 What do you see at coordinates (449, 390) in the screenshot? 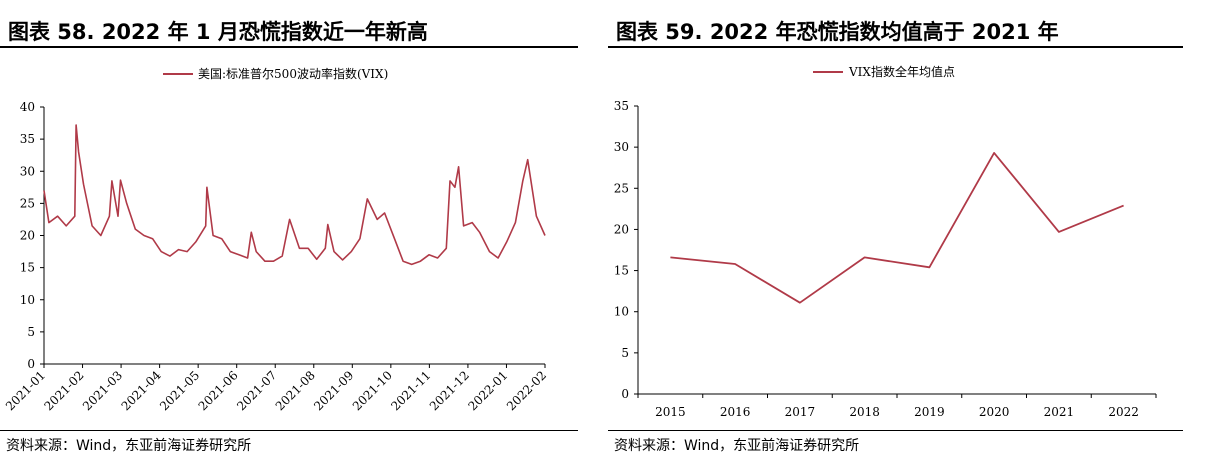
I see `x-tick-label: 2021-12` at bounding box center [449, 390].